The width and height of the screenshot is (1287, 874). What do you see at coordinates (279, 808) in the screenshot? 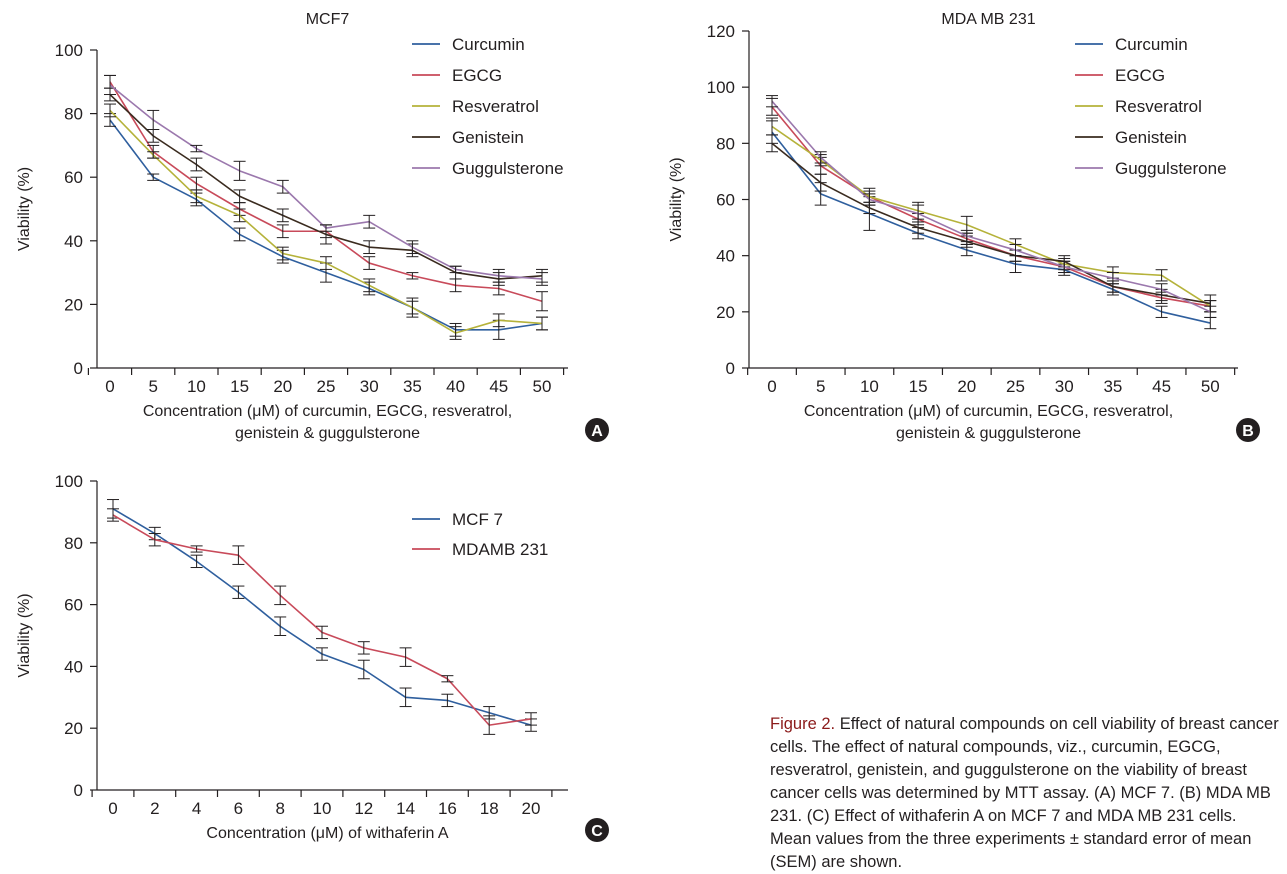
I see `x-tick-label: 8` at bounding box center [279, 808].